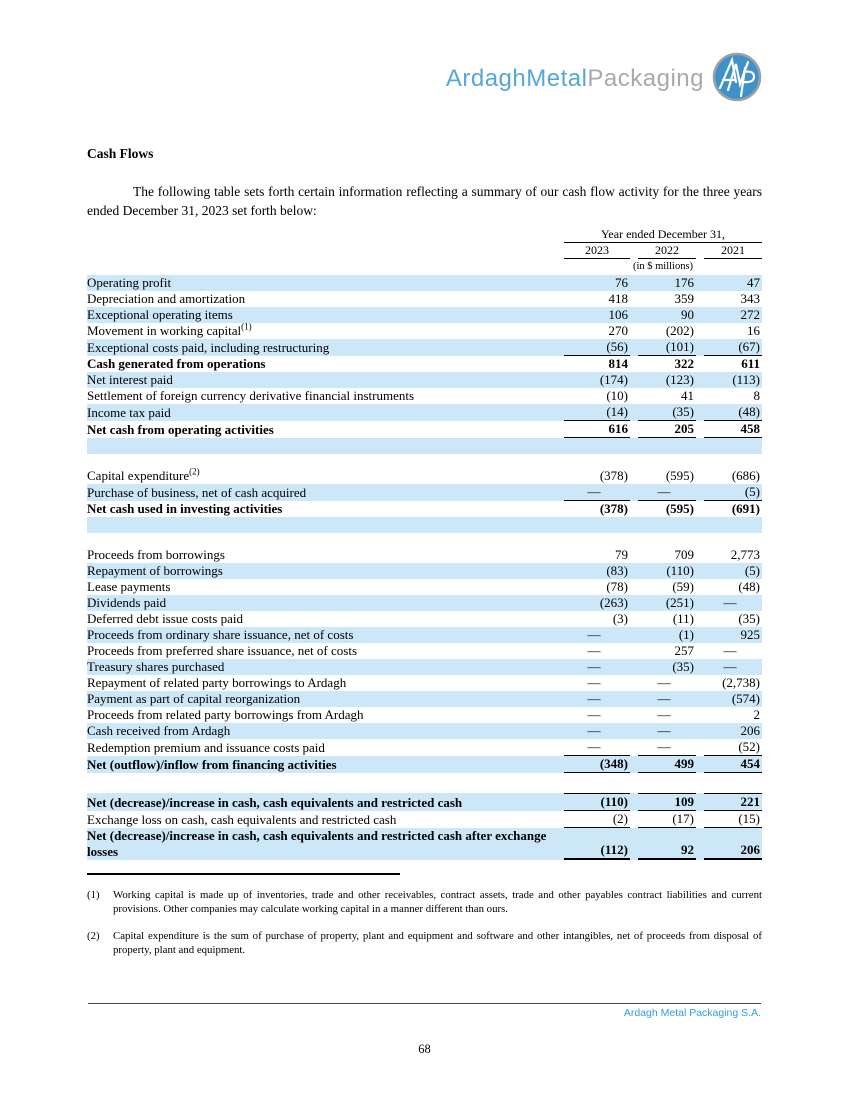  I want to click on table-row: Operating profit 76 176 47, so click(425, 283).